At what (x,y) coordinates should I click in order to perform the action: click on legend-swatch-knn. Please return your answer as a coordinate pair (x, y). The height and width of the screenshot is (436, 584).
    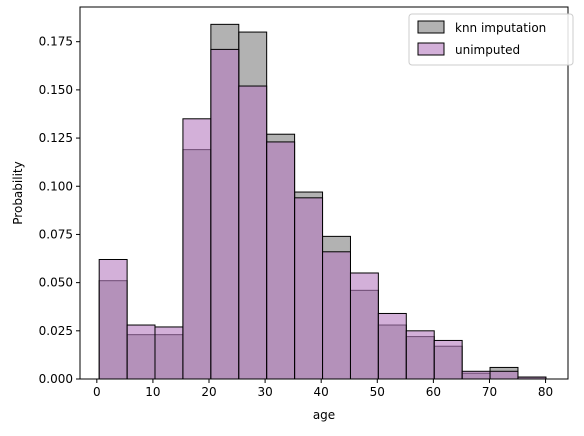
    Looking at the image, I should click on (431, 27).